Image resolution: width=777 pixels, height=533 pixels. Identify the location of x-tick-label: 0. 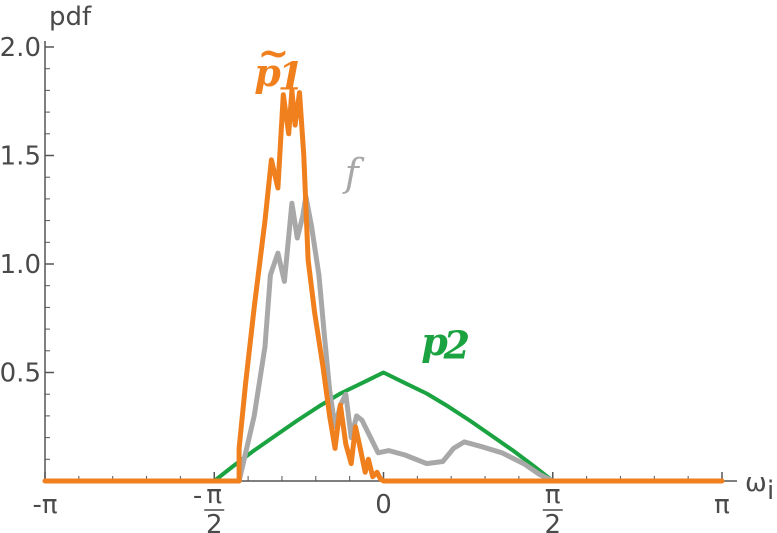
(383, 505).